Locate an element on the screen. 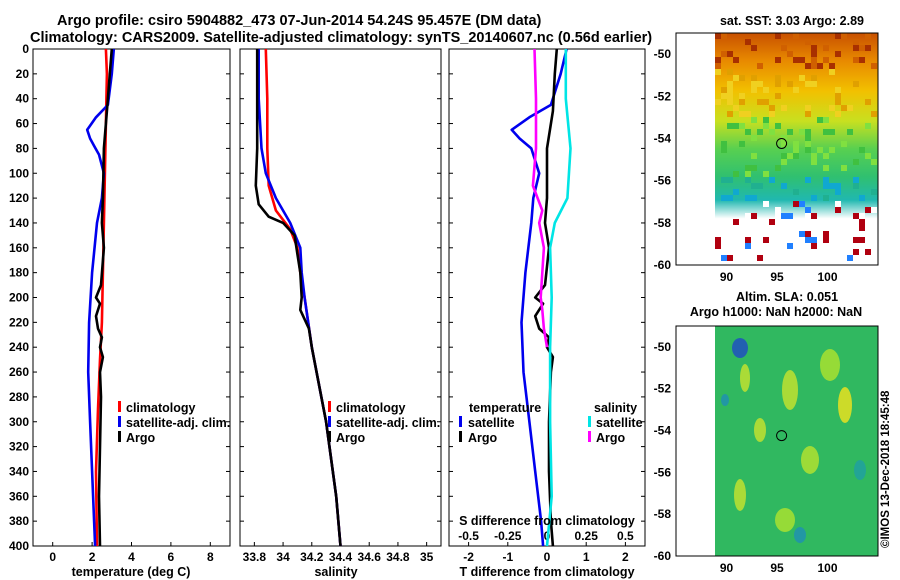 This screenshot has height=580, width=900. depth-tick-label: 140 is located at coordinates (19, 223).